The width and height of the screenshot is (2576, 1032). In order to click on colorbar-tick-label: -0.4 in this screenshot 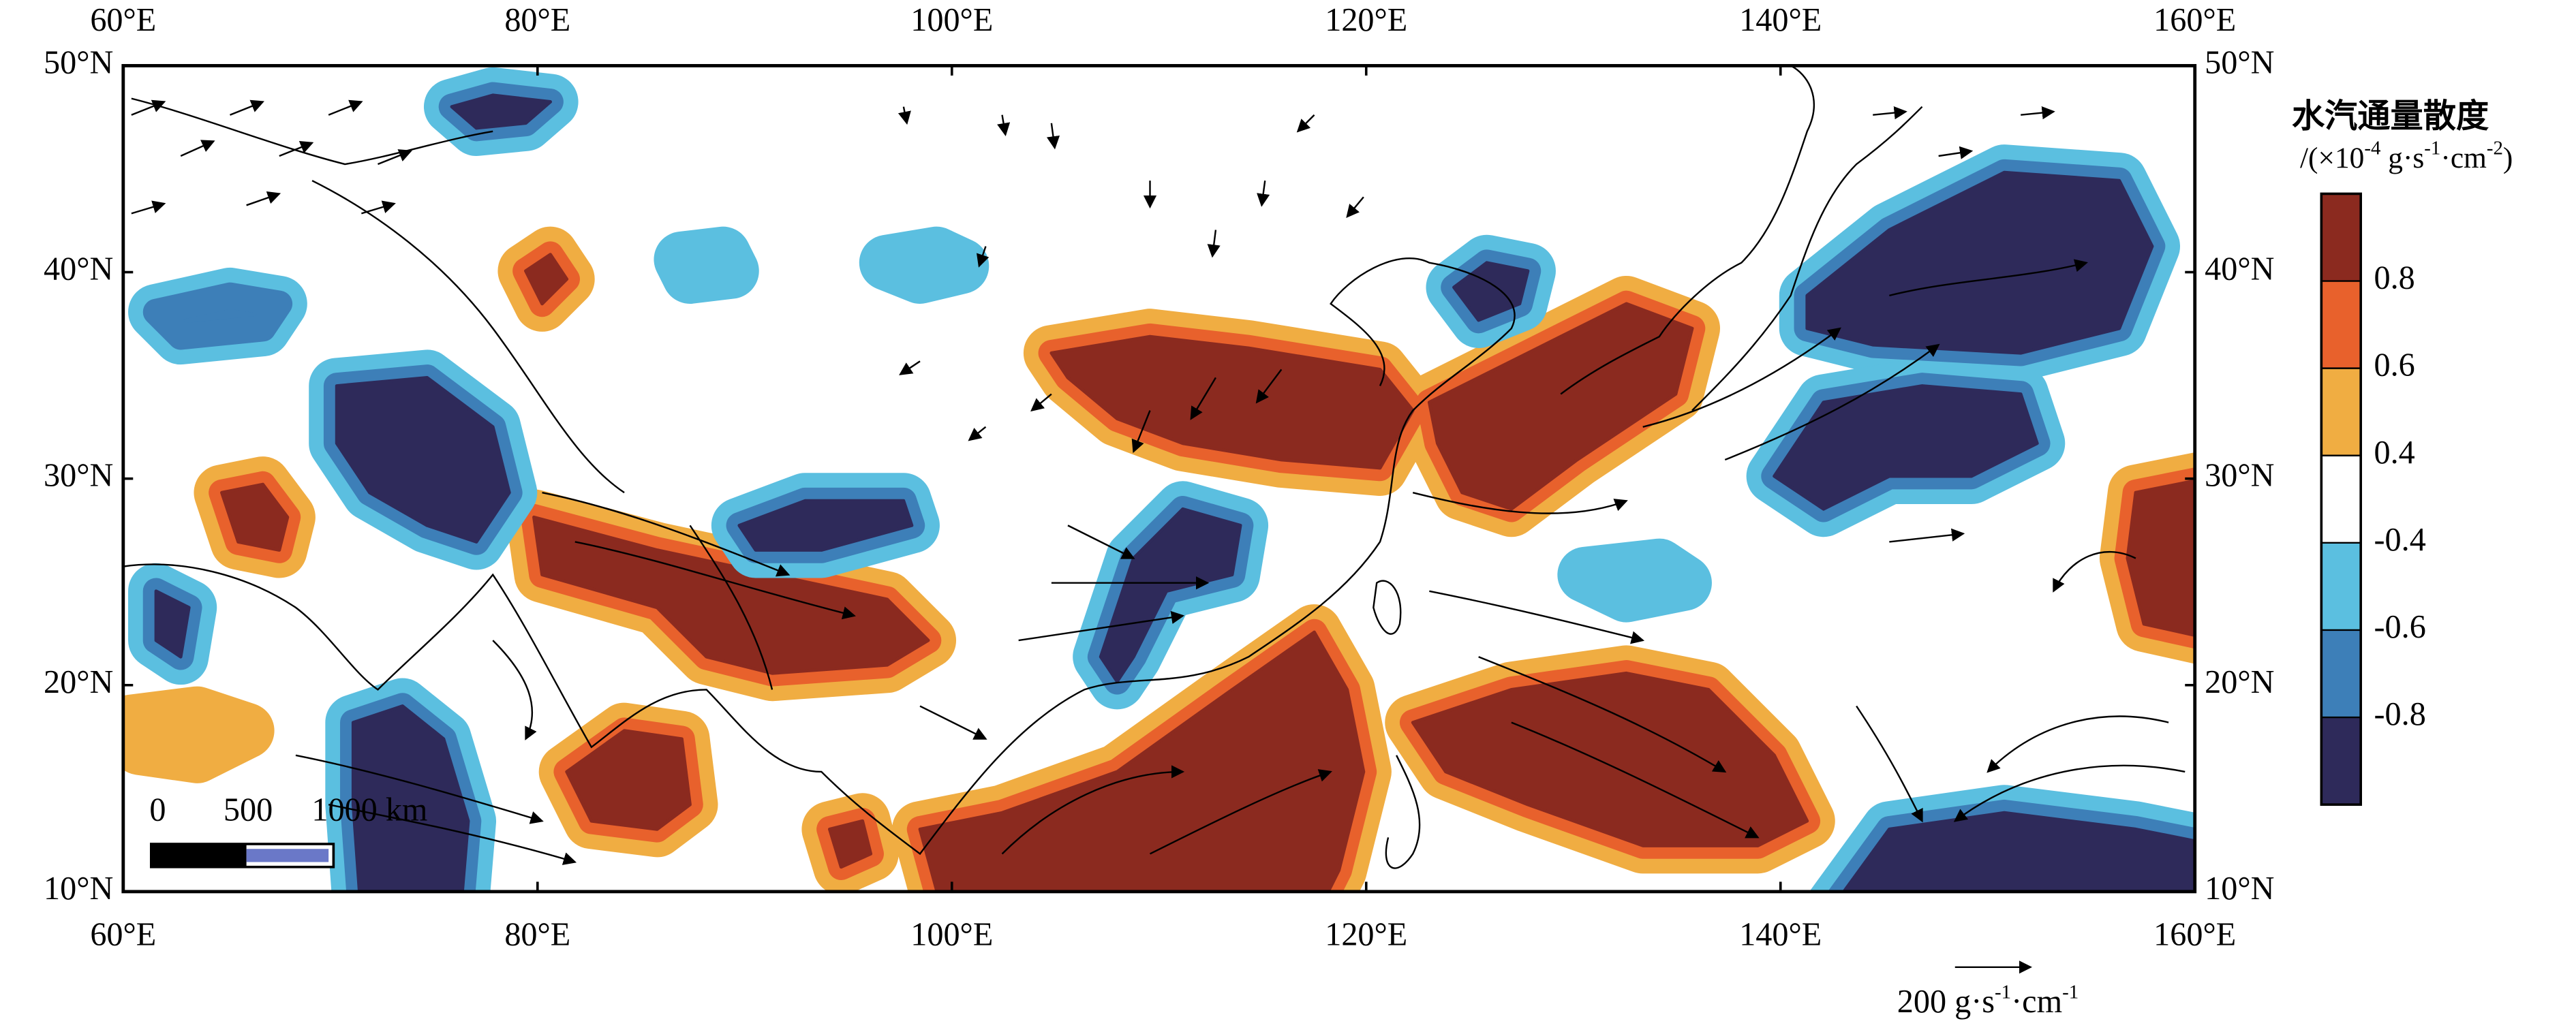, I will do `click(2399, 540)`.